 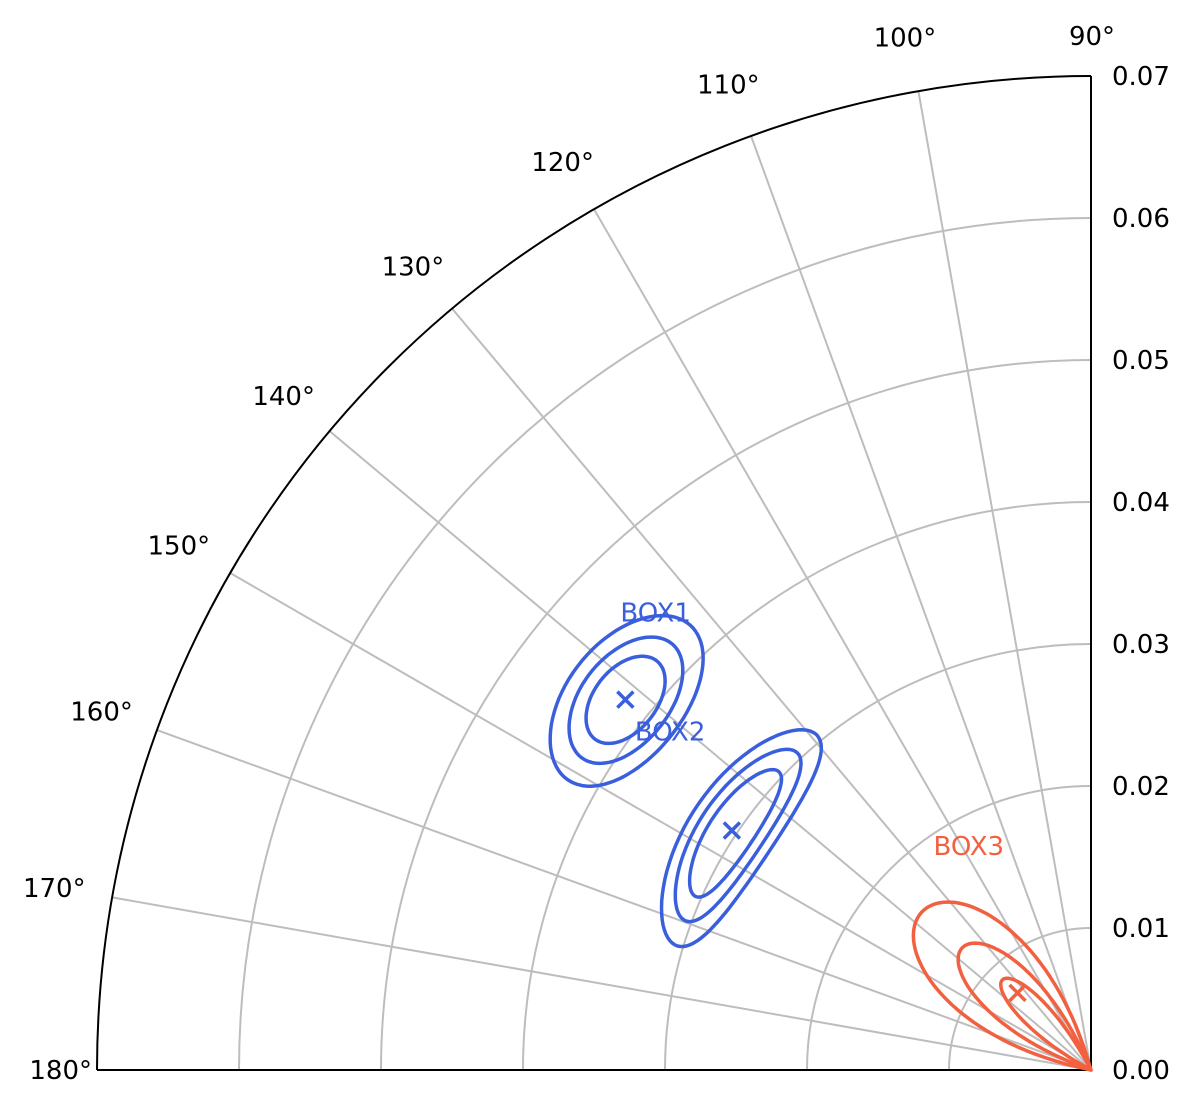 I want to click on radial-tick-label: 0.07, so click(x=1141, y=77).